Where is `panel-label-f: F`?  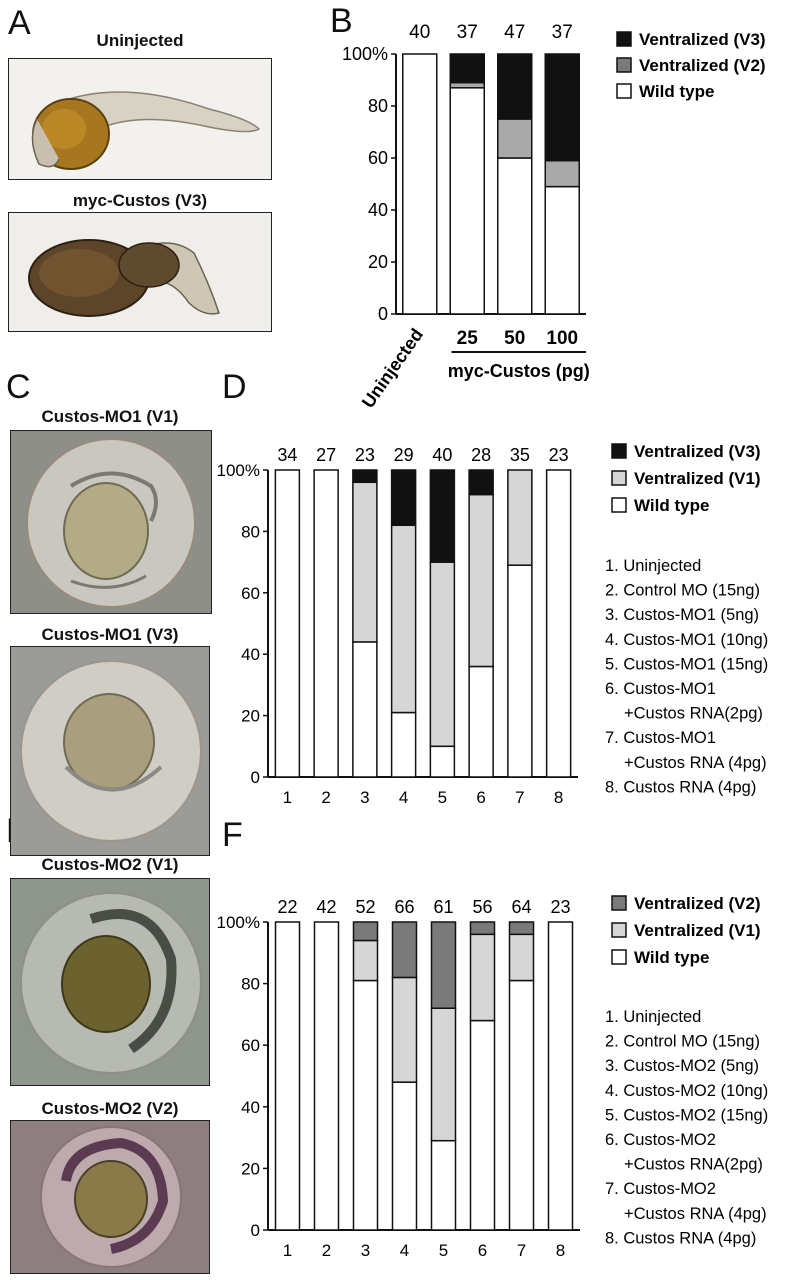 panel-label-f: F is located at coordinates (232, 835).